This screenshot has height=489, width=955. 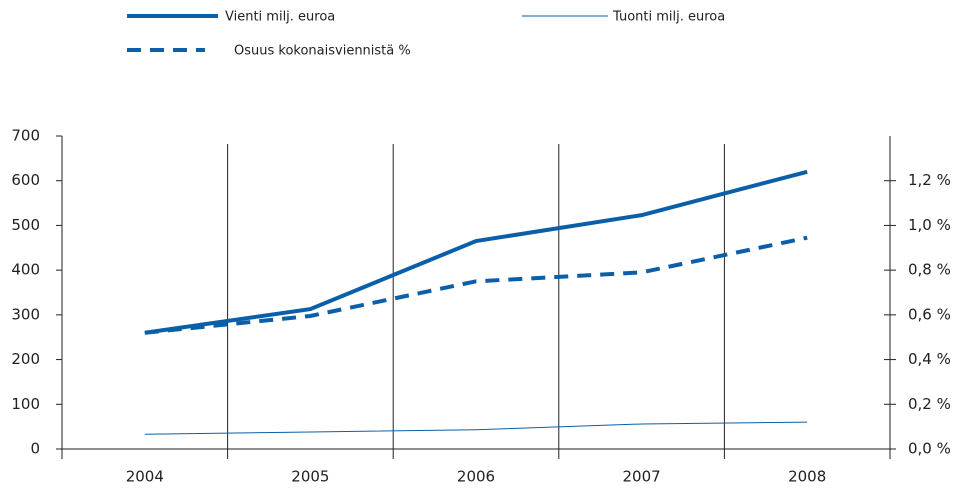 I want to click on y-tick-label: 500, so click(x=25, y=225).